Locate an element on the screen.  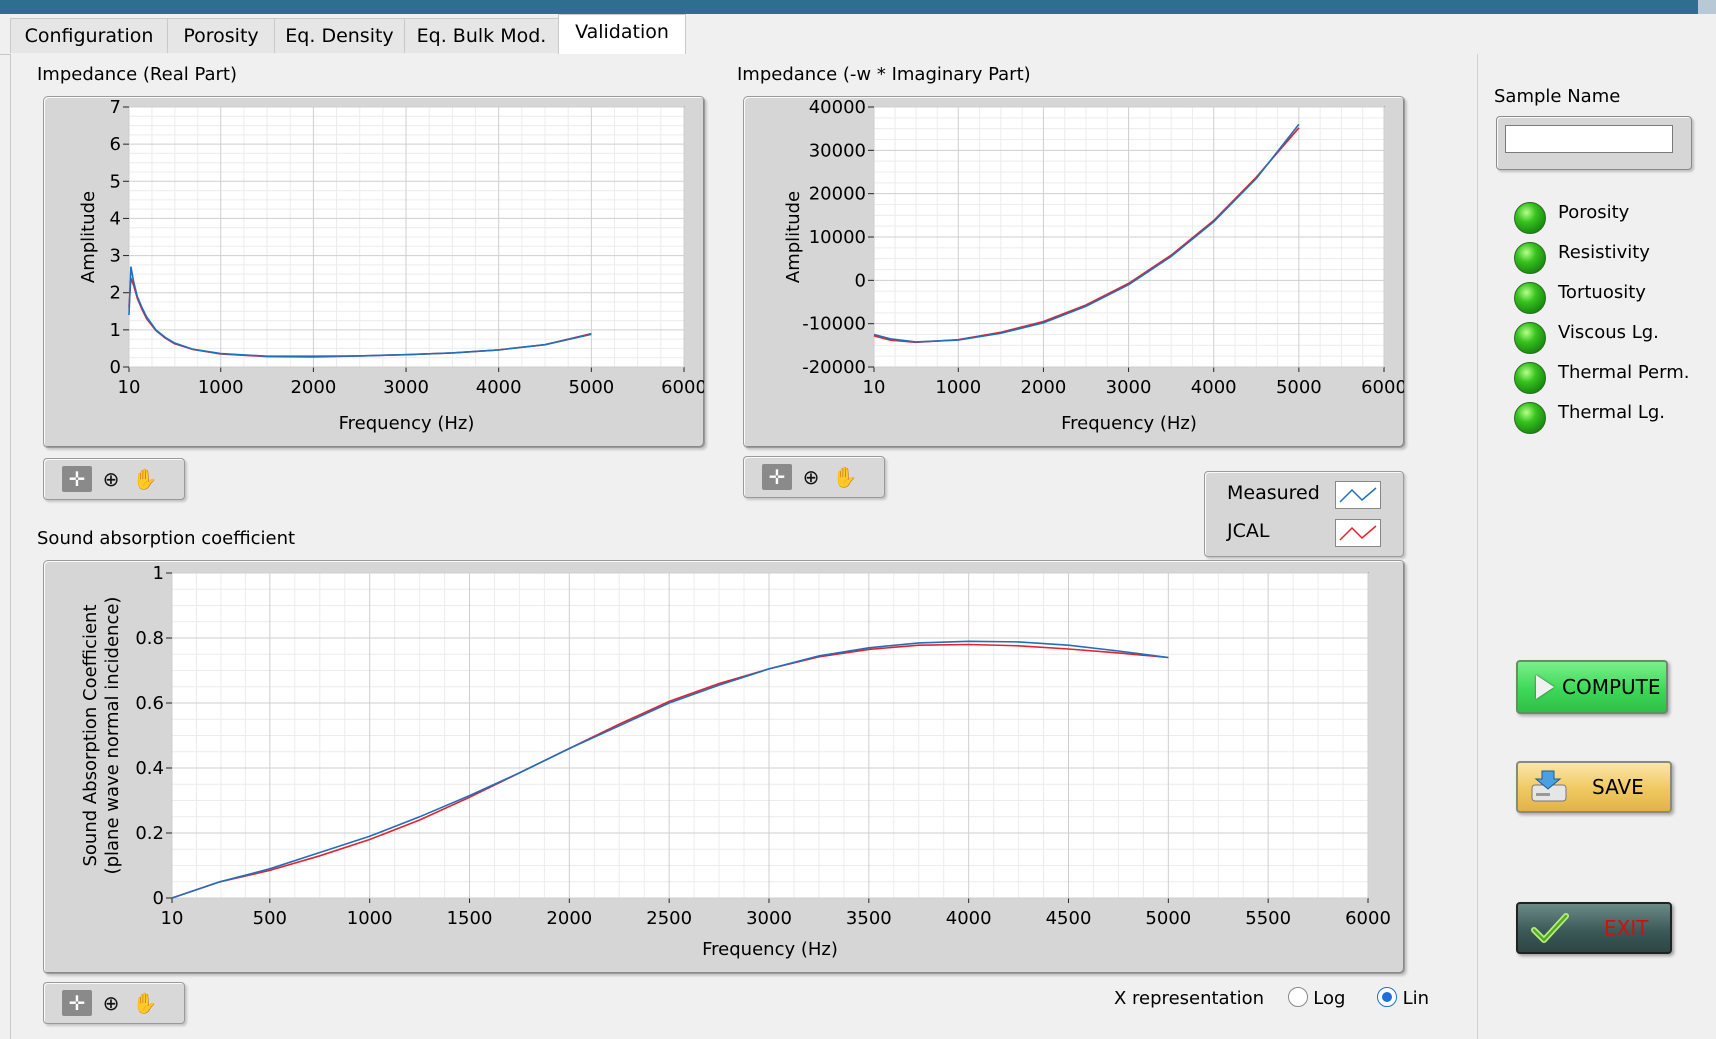
checkmark-icon is located at coordinates (1550, 928).